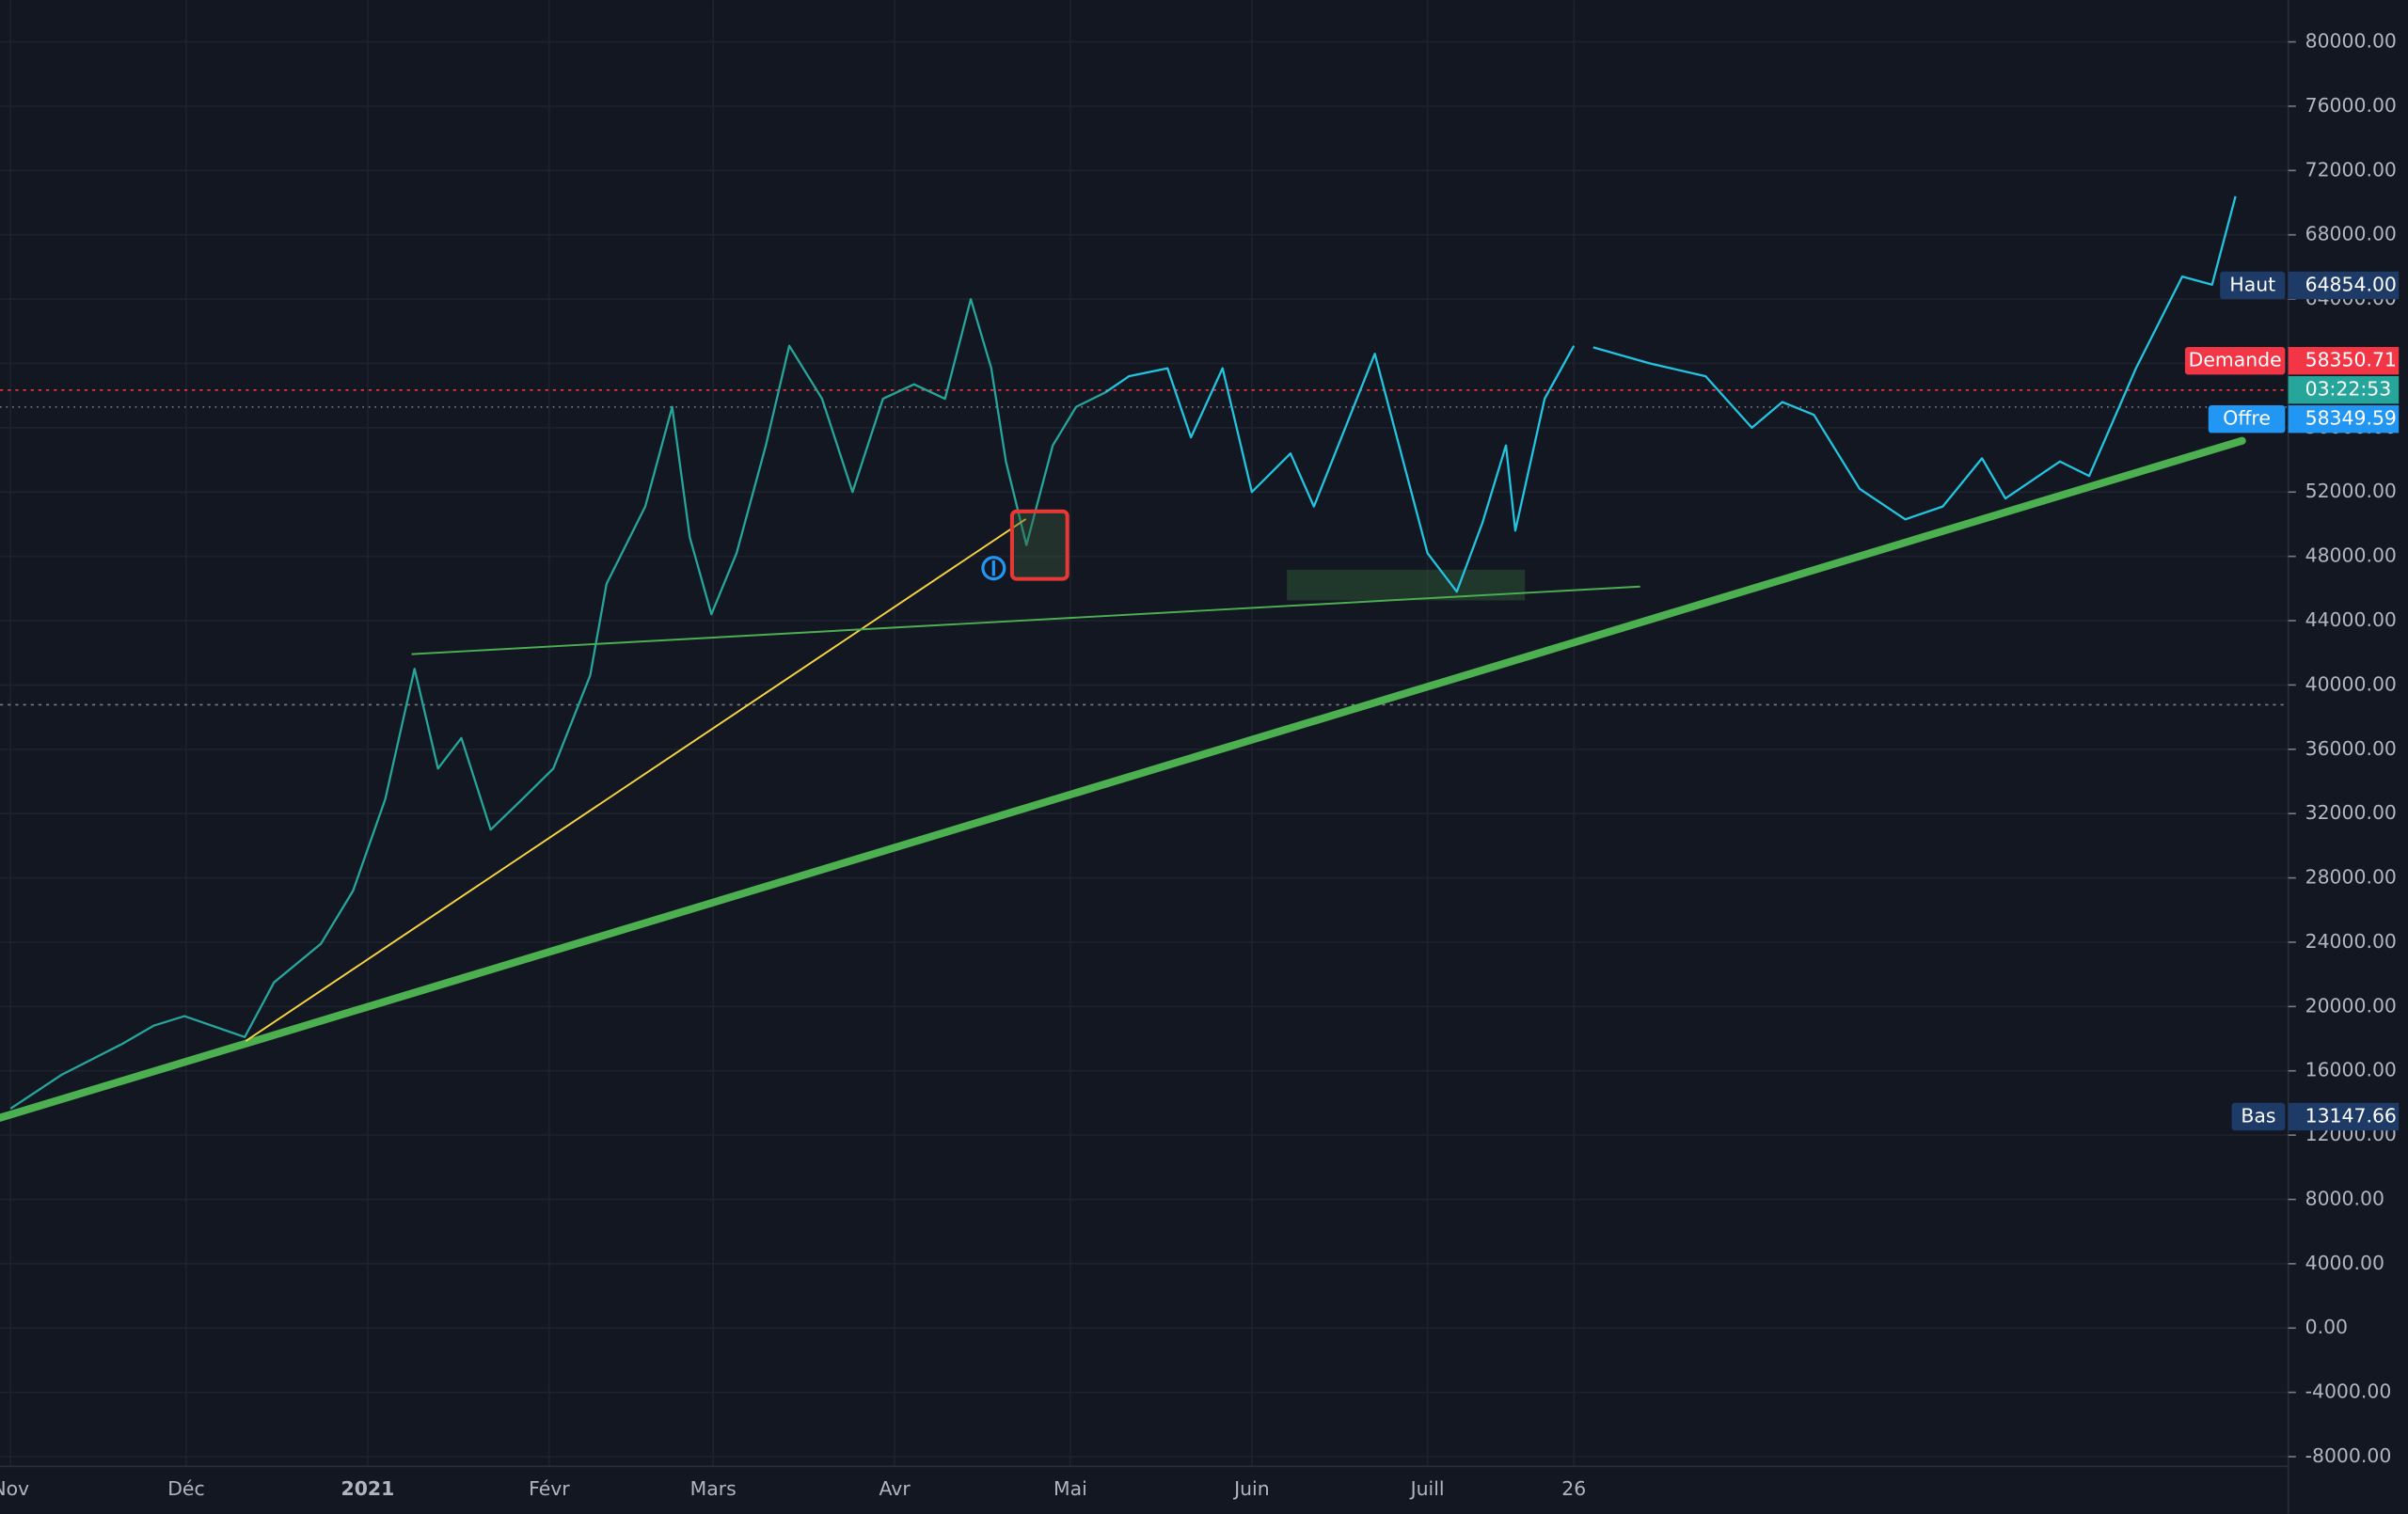 The width and height of the screenshot is (2408, 1514). I want to click on y-tick-label: 20000.00, so click(2351, 1005).